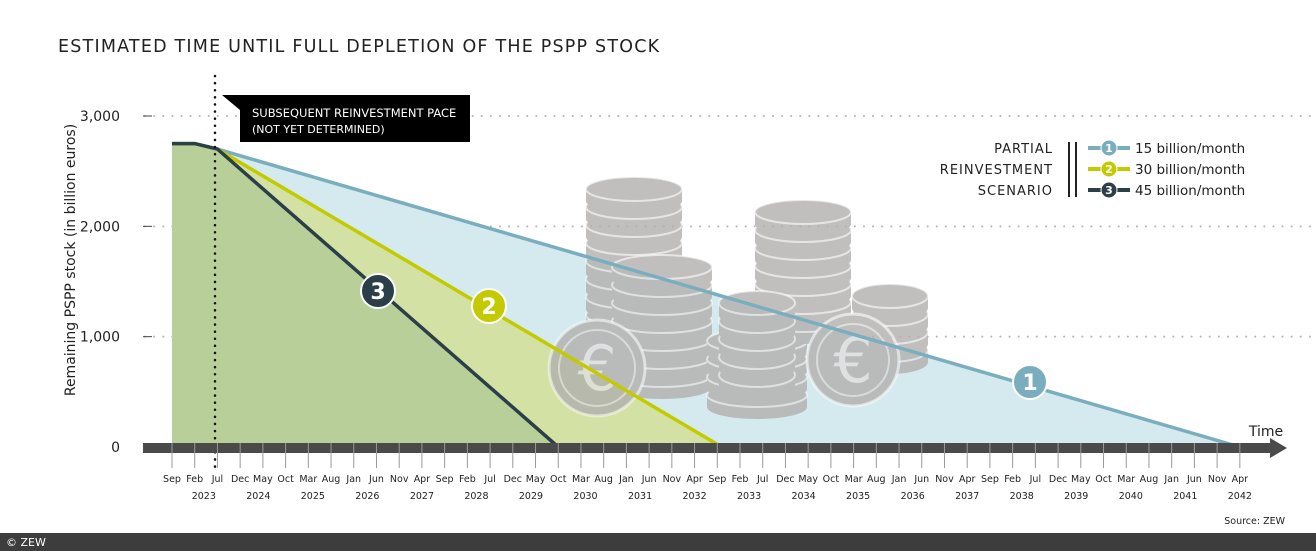  What do you see at coordinates (1278, 448) in the screenshot?
I see `axis-arrow-icon` at bounding box center [1278, 448].